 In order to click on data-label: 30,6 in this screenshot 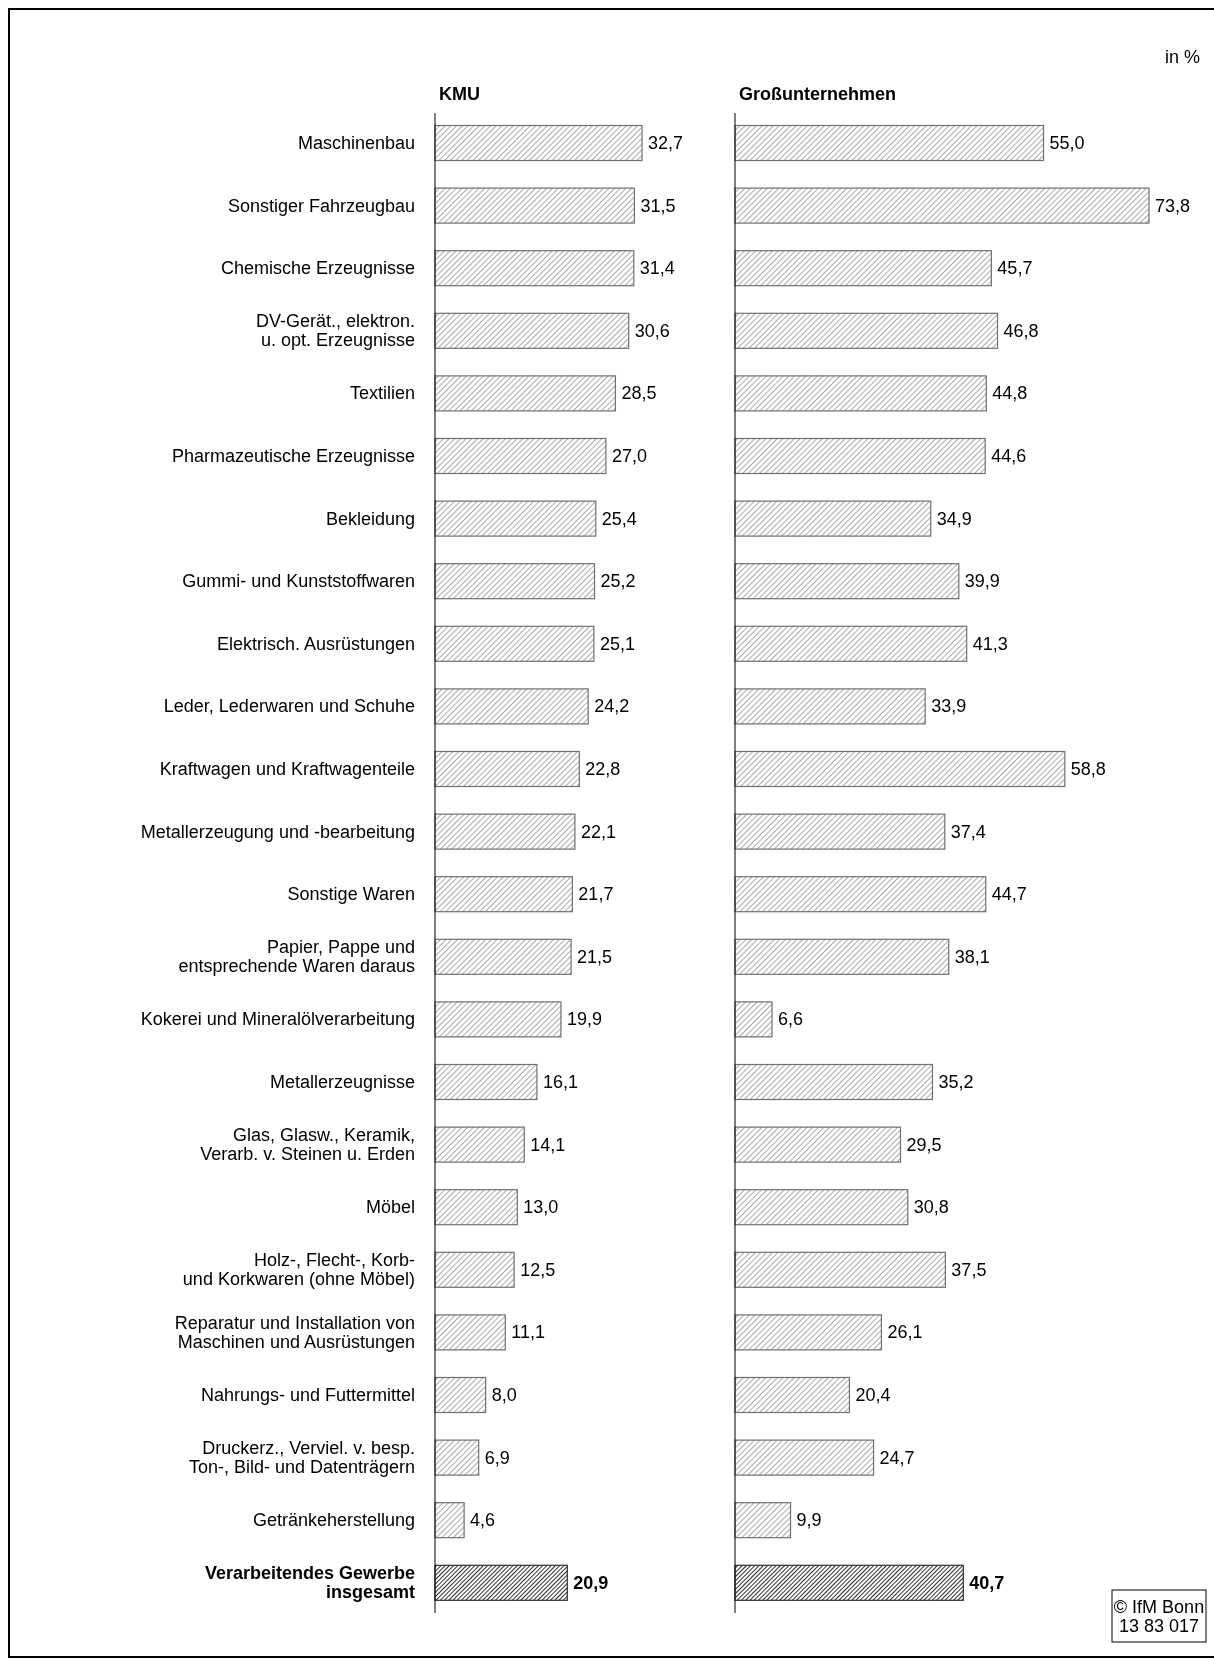, I will do `click(652, 330)`.